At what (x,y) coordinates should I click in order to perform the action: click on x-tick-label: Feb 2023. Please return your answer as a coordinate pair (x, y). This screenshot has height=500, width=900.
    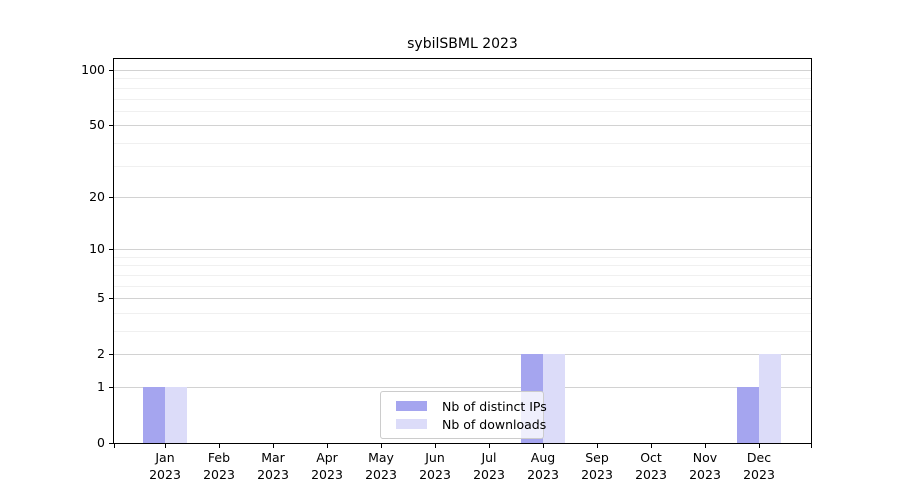
    Looking at the image, I should click on (219, 466).